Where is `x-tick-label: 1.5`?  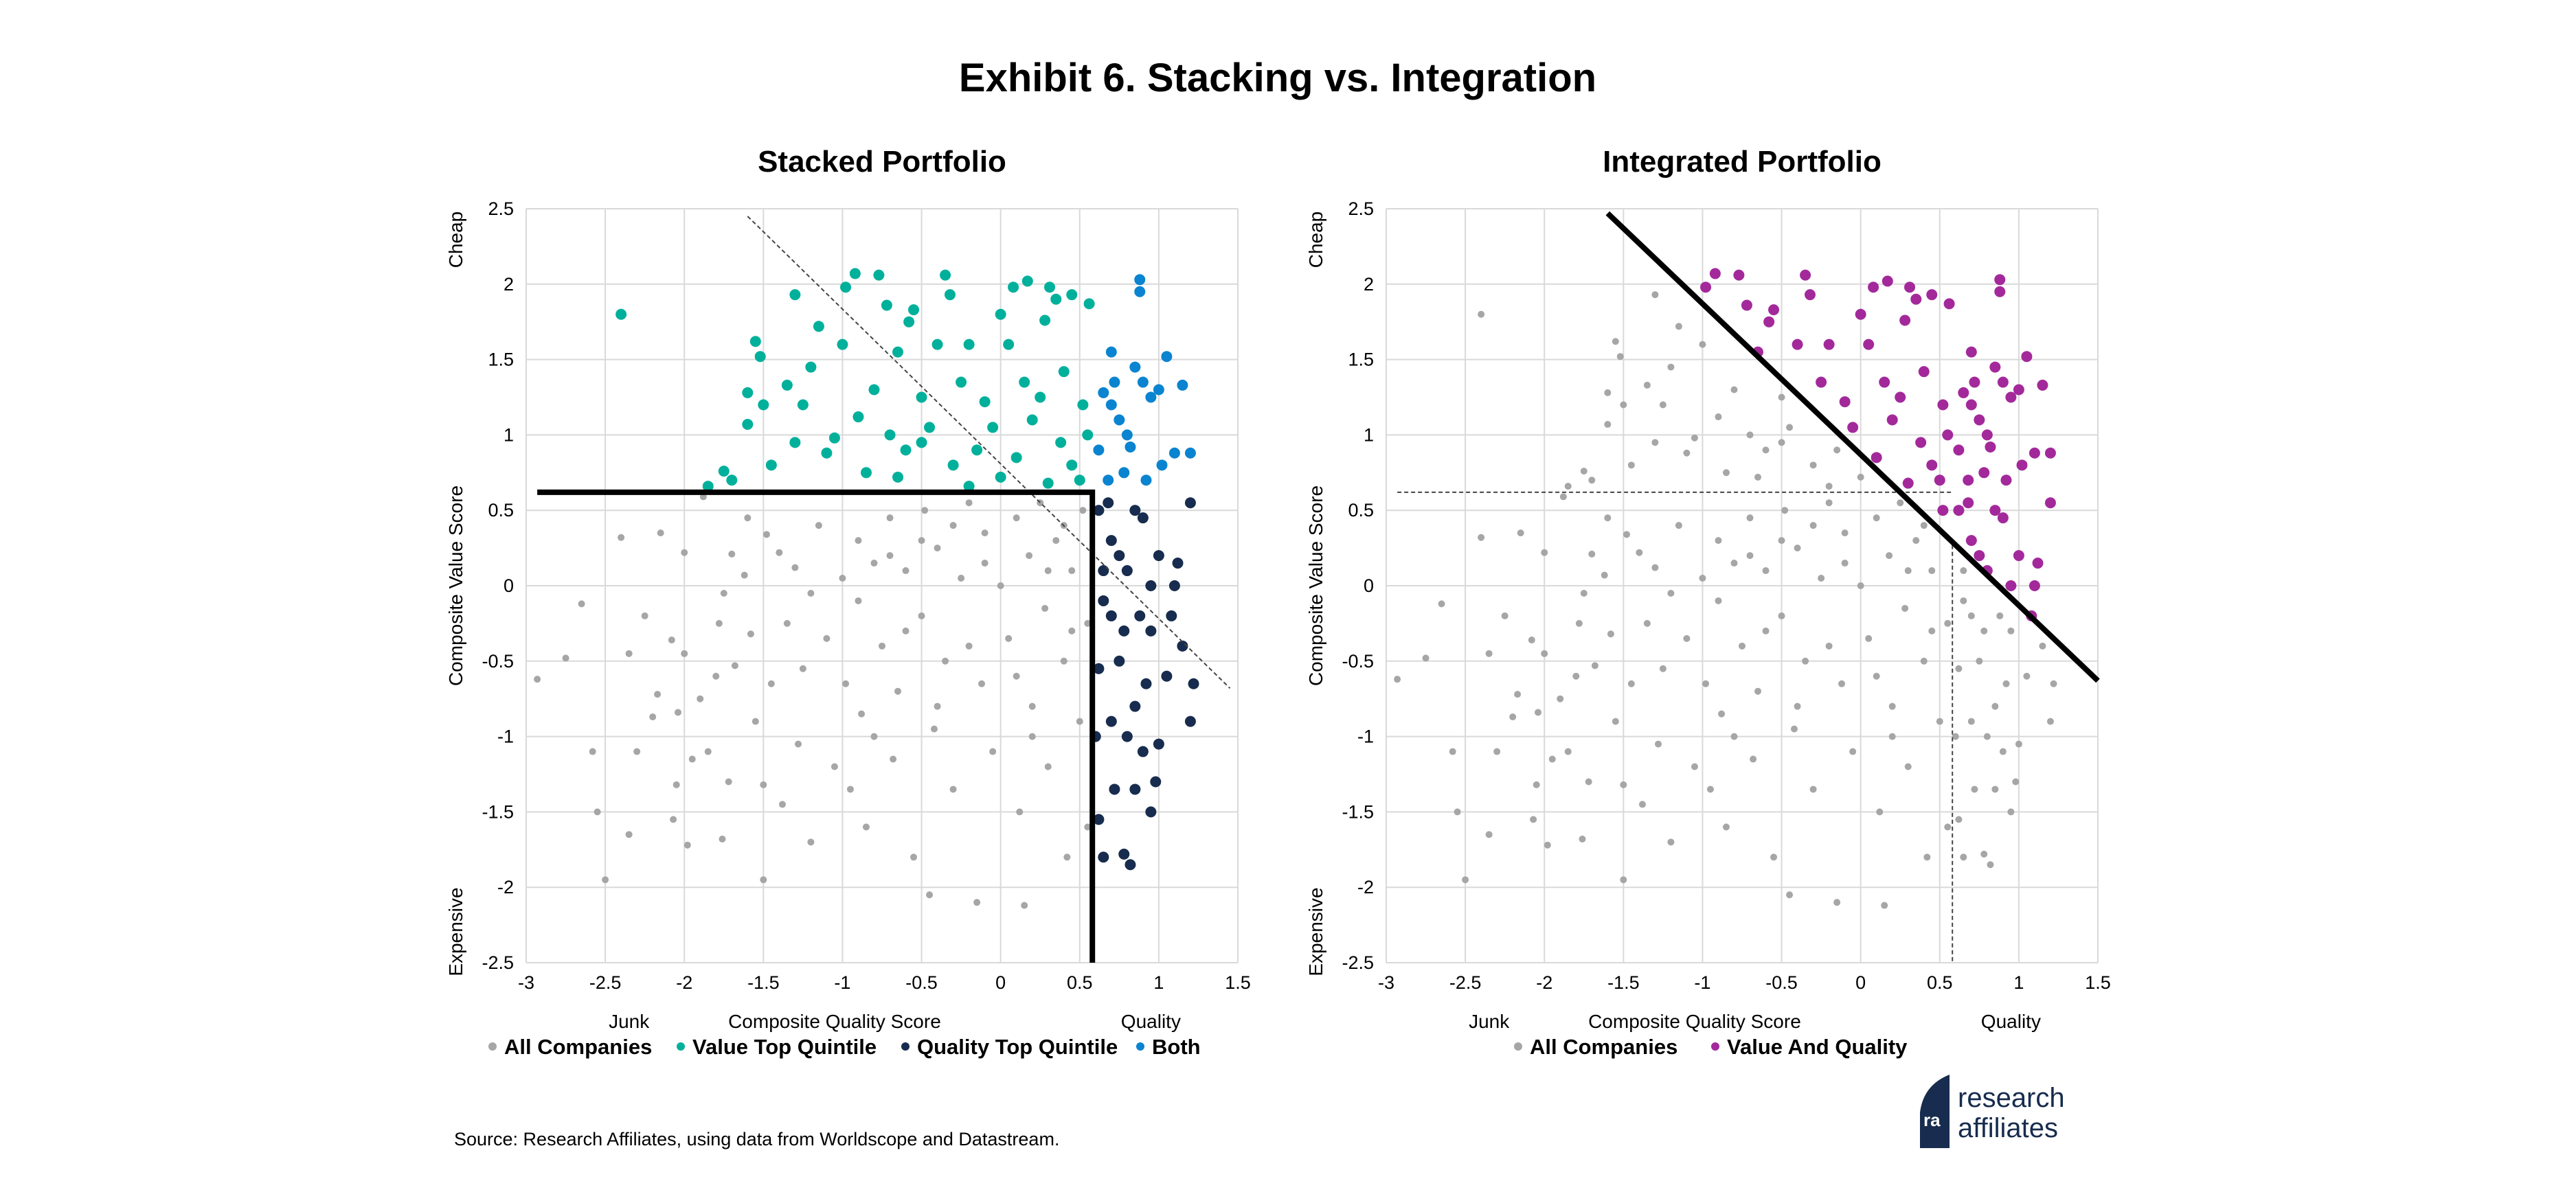
x-tick-label: 1.5 is located at coordinates (2098, 982).